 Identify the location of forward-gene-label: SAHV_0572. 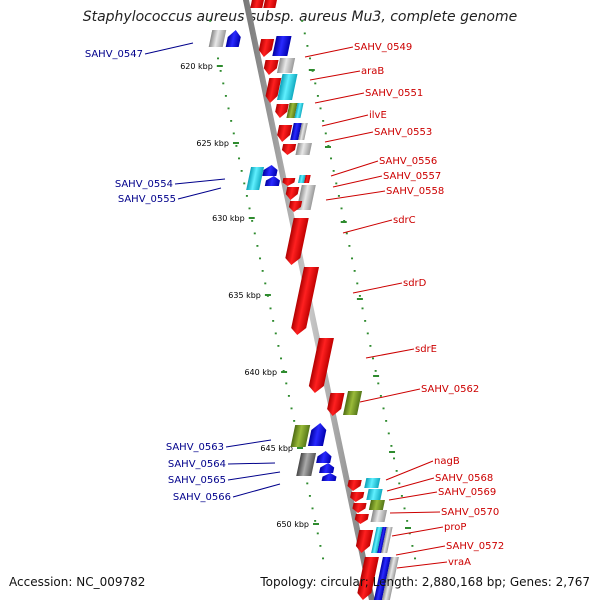
(475, 546).